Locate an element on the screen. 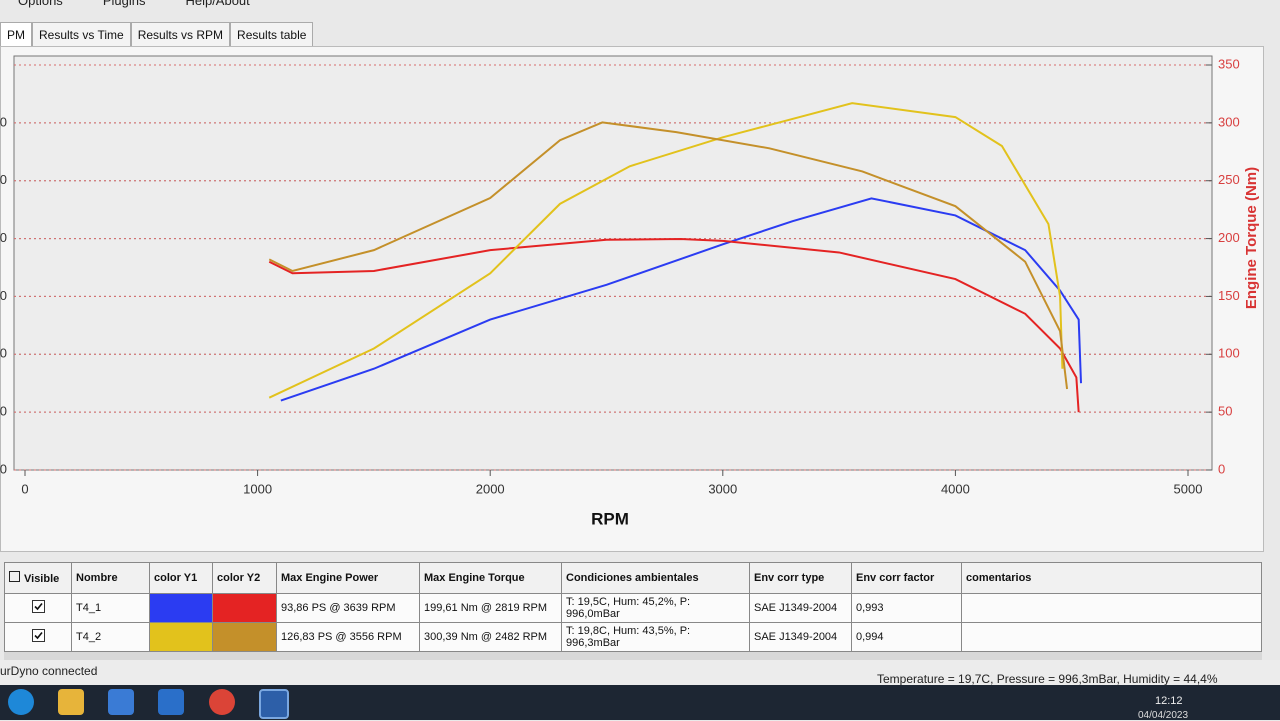 The width and height of the screenshot is (1280, 721). taskbar: 12:12 04/04/2023 is located at coordinates (640, 703).